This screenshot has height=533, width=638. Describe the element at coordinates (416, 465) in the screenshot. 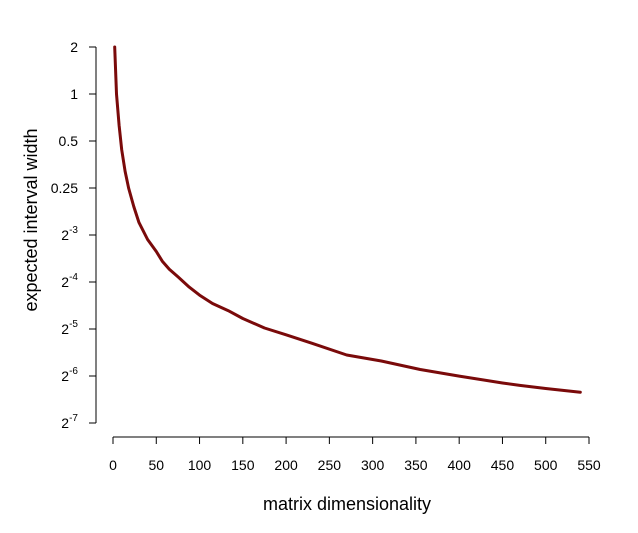

I see `x-tick-label: 350` at that location.